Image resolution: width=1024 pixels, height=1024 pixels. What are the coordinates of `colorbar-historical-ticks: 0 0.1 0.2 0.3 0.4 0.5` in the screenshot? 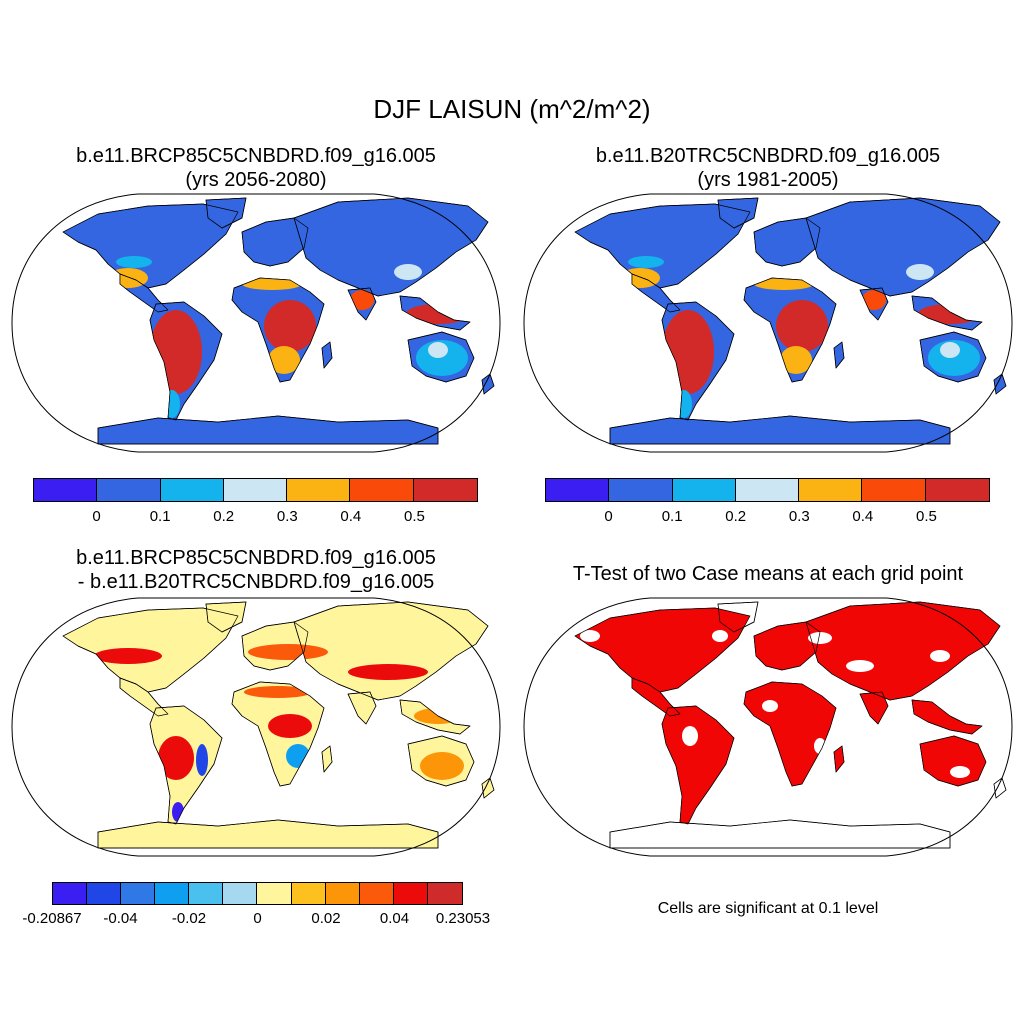 It's located at (767, 518).